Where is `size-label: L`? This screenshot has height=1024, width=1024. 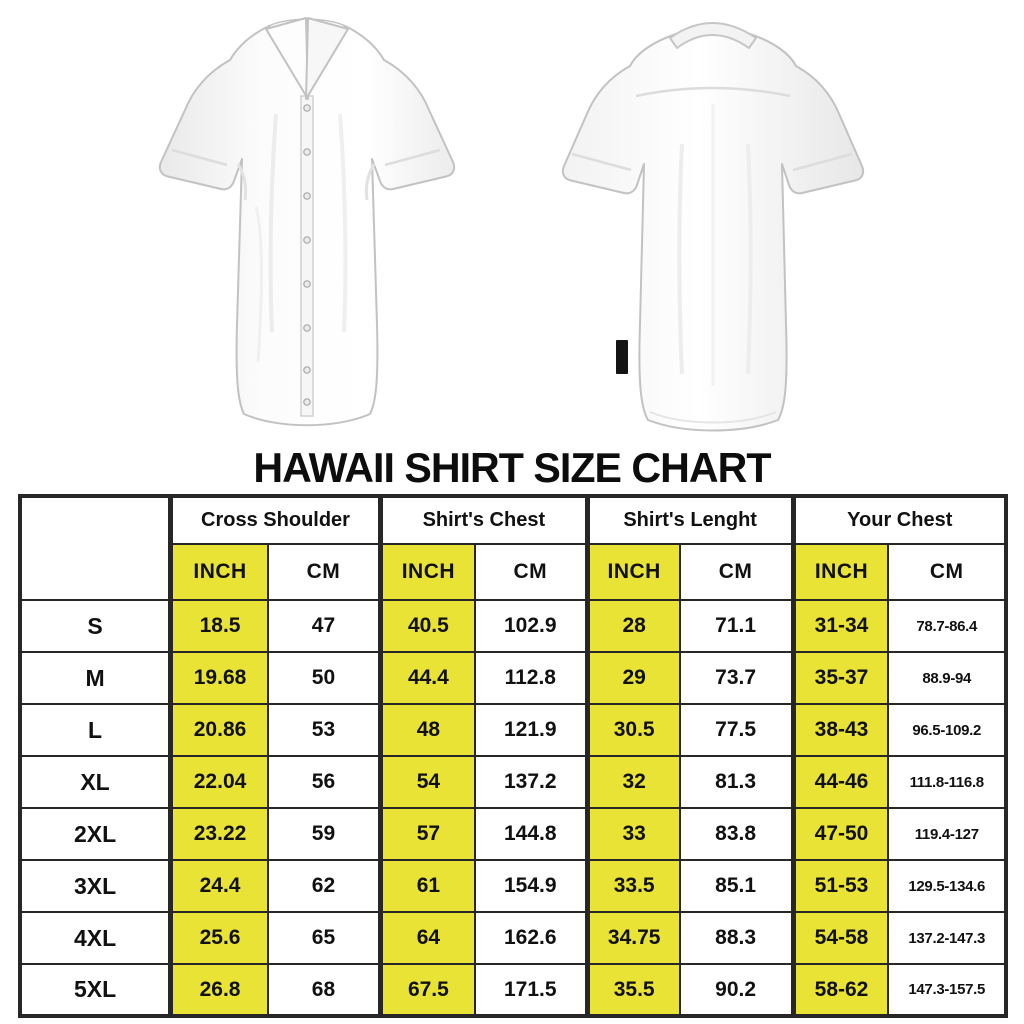 size-label: L is located at coordinates (95, 730).